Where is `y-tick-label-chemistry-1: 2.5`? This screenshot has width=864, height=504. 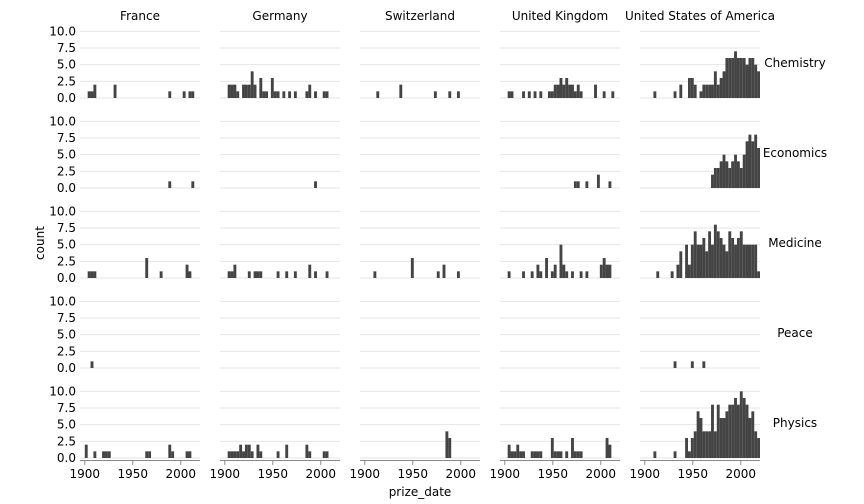
y-tick-label-chemistry-1: 2.5 is located at coordinates (66, 81).